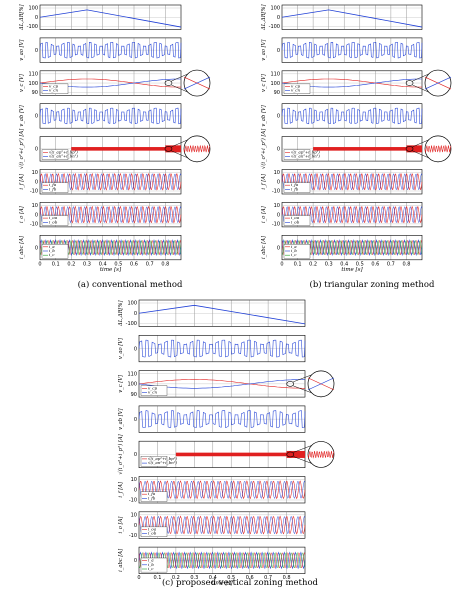  Describe the element at coordinates (39, 264) in the screenshot. I see `x-tick-label: 0` at that location.